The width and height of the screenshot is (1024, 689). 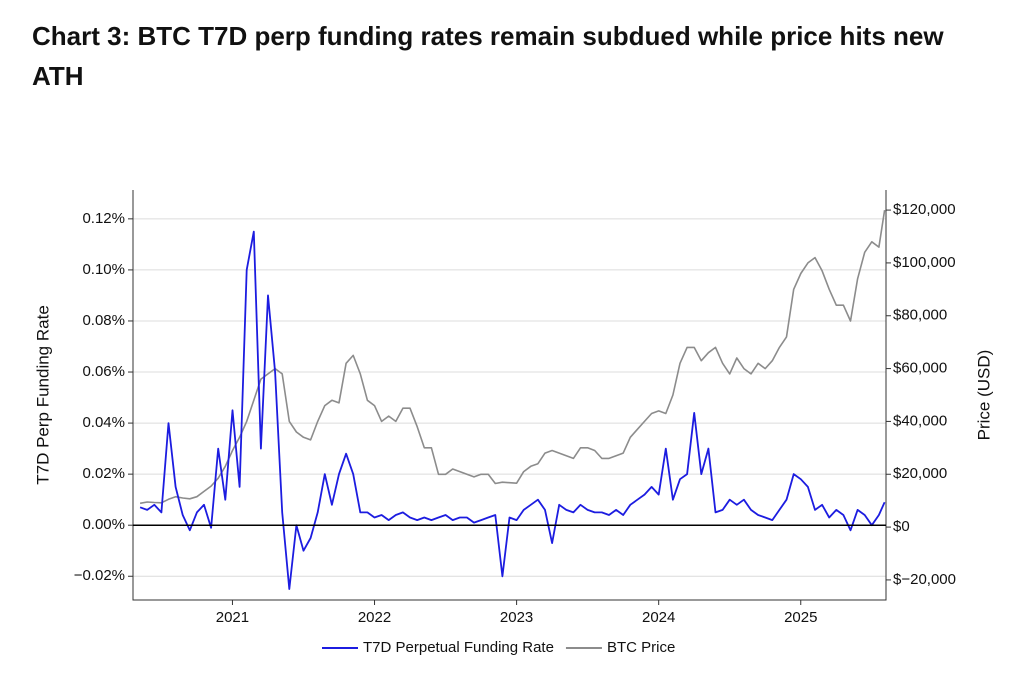 What do you see at coordinates (920, 473) in the screenshot?
I see `y2-tick-label: $20,000` at bounding box center [920, 473].